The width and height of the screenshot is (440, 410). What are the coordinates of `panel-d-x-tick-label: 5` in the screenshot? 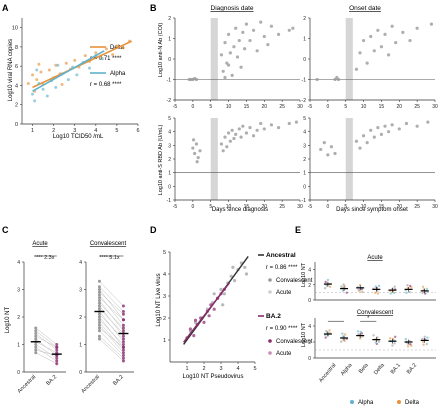 It's located at (254, 369).